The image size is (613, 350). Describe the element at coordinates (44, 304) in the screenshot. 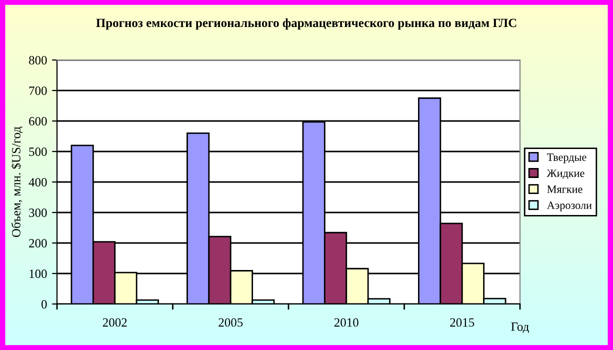

I see `y-tick-label: 0` at that location.